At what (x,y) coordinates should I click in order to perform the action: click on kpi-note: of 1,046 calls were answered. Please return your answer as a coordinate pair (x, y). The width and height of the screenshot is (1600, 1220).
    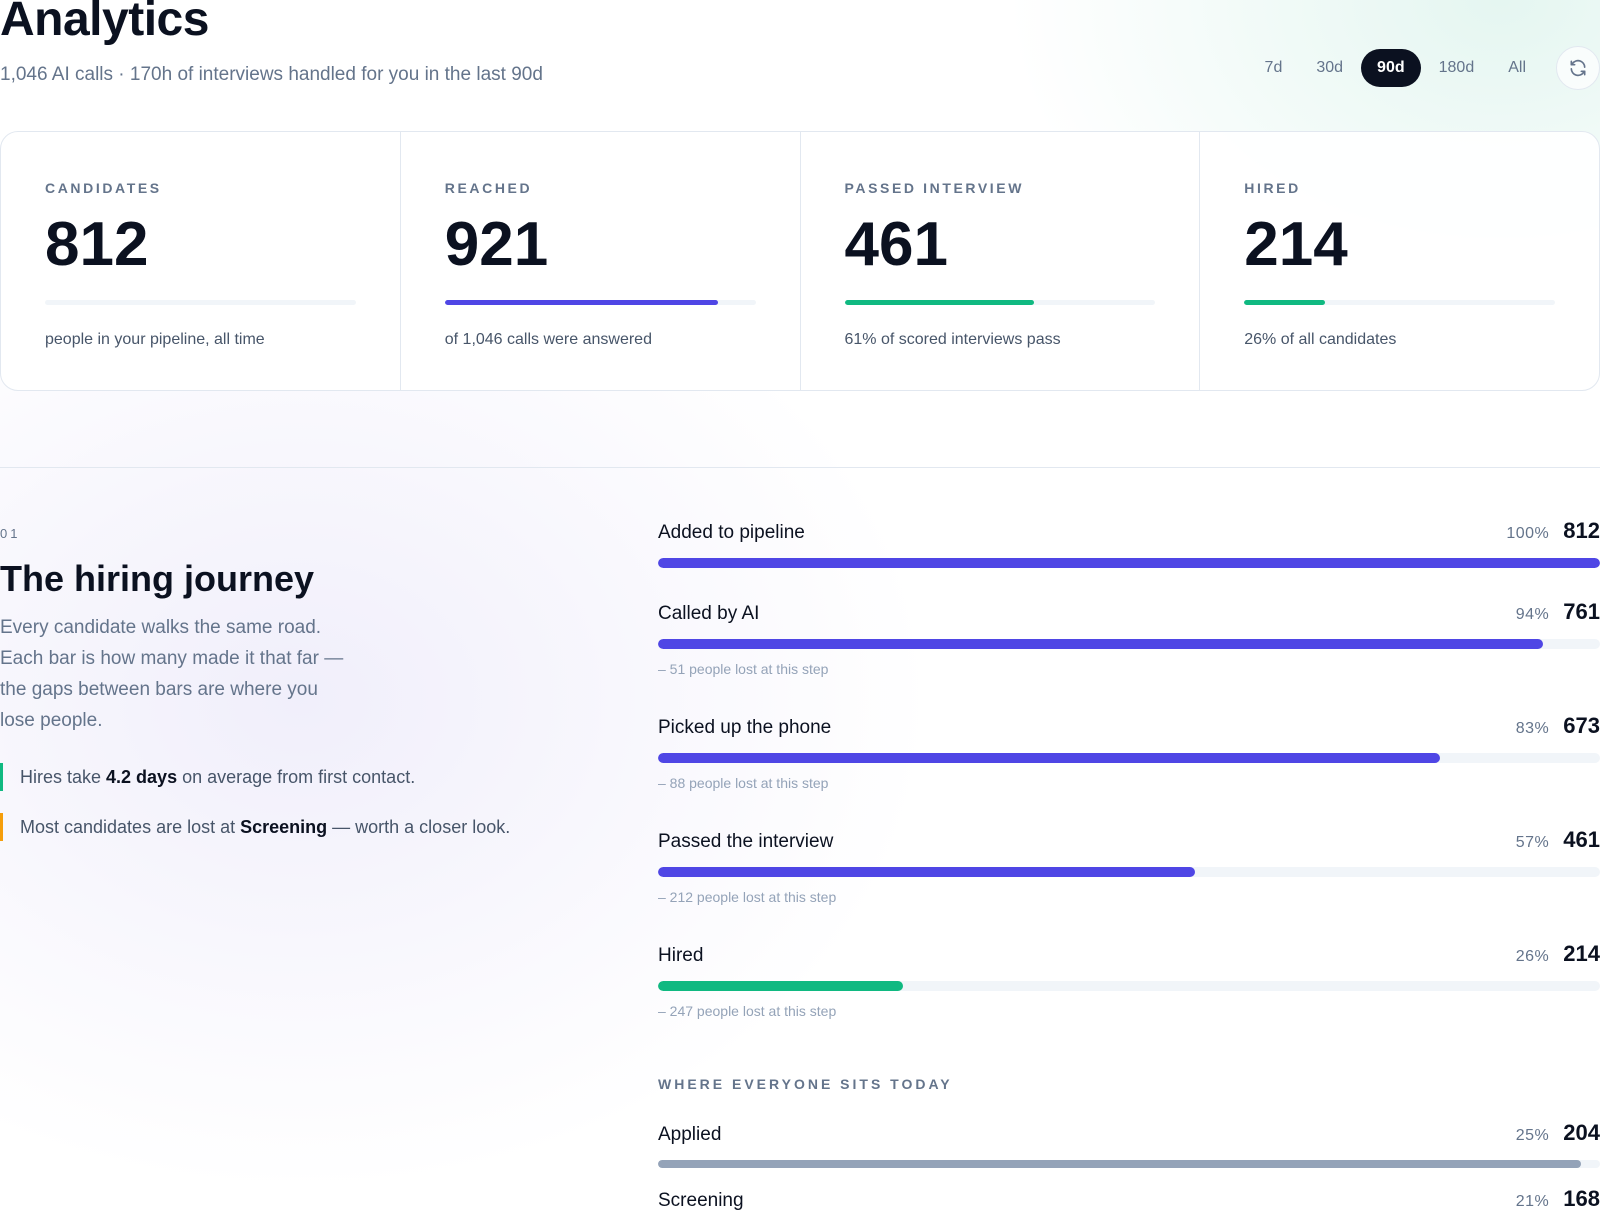
    Looking at the image, I should click on (548, 339).